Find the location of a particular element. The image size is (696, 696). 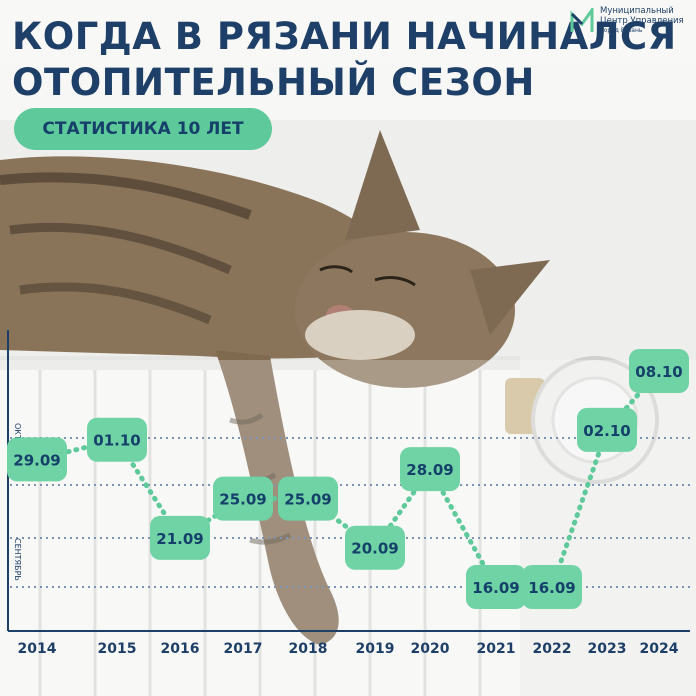

logo-line-3: Город Рязань is located at coordinates (621, 30).